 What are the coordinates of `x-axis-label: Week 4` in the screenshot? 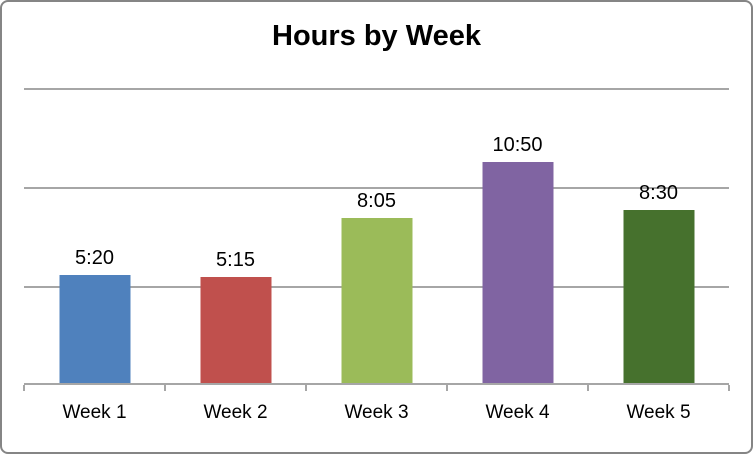 It's located at (517, 412).